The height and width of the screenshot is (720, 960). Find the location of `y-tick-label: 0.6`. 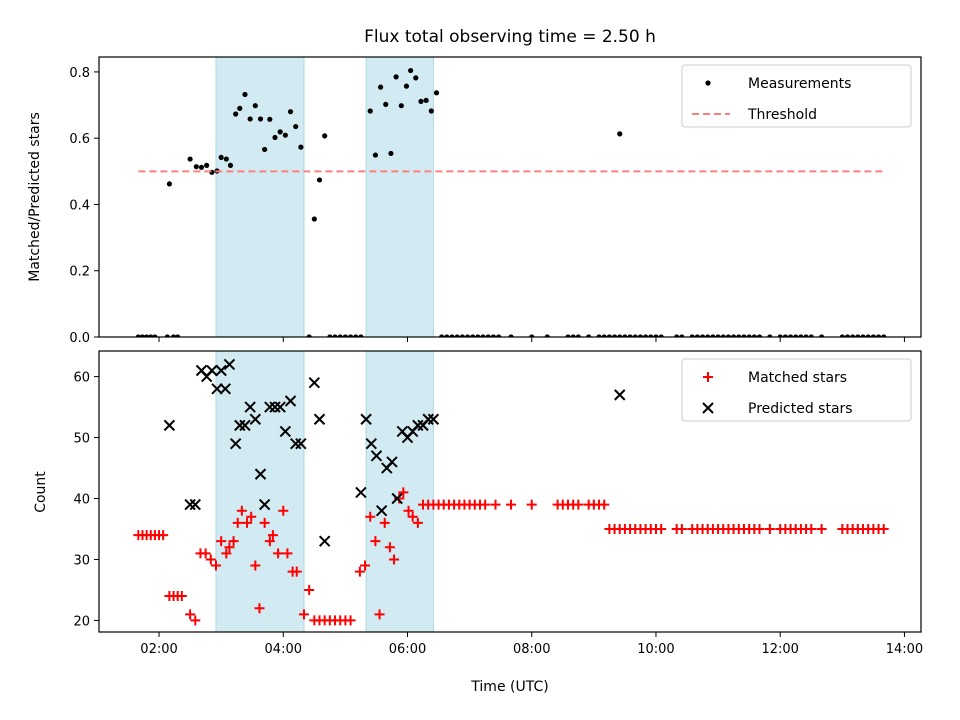

y-tick-label: 0.6 is located at coordinates (79, 139).